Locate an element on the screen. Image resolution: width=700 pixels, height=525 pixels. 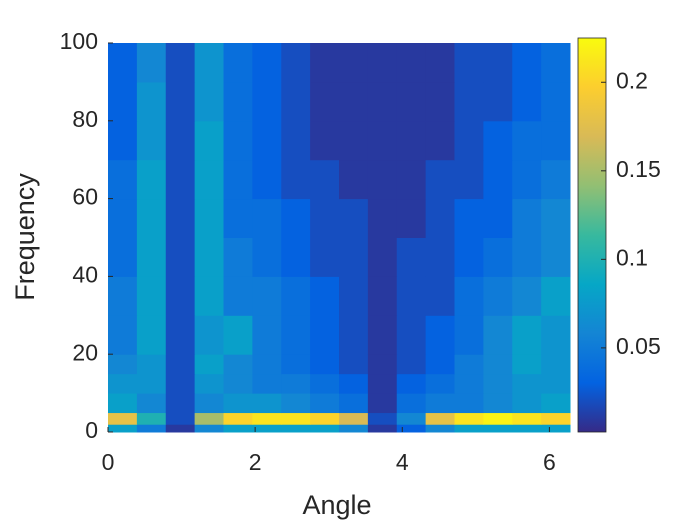
x-tick-label: 4 is located at coordinates (402, 462).